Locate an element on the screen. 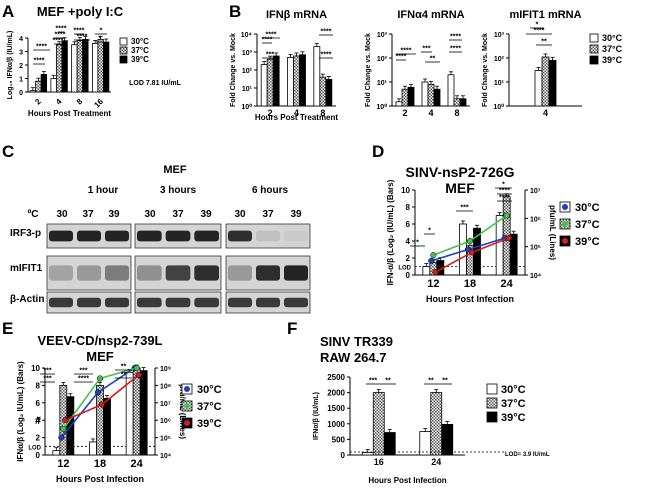 The width and height of the screenshot is (650, 494). x-tick-label: 2 is located at coordinates (404, 113).